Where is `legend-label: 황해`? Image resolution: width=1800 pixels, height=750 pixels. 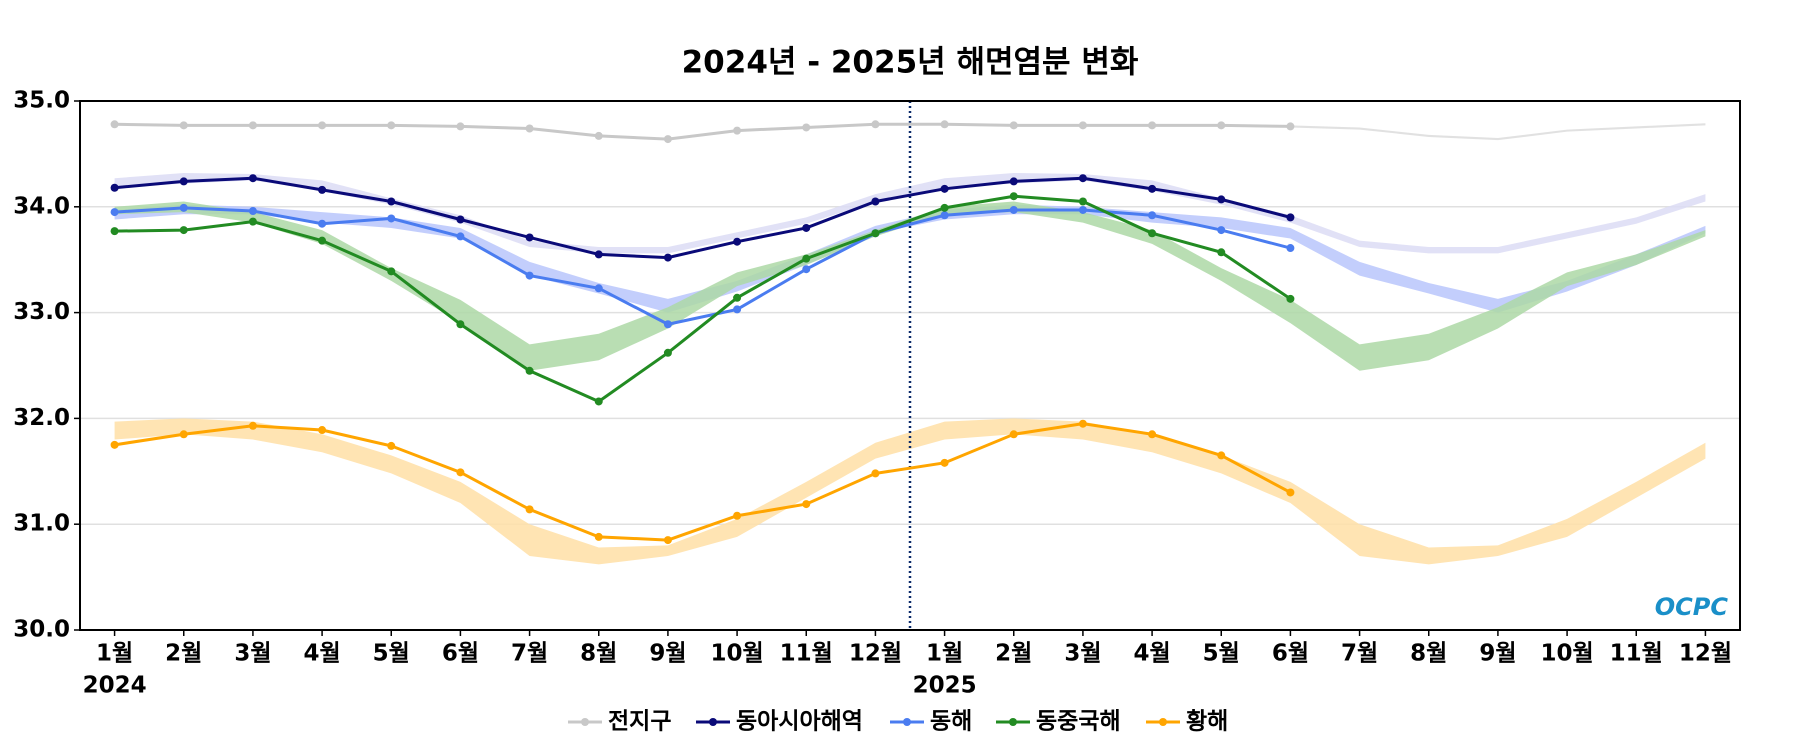
legend-label: 황해 is located at coordinates (1207, 722).